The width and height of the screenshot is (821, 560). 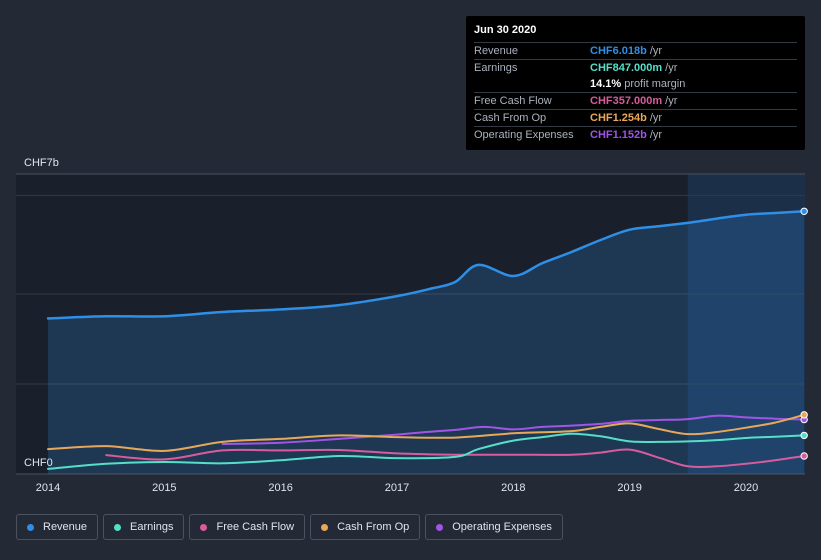 What do you see at coordinates (618, 51) in the screenshot?
I see `tooltip-row-value: CHF6.018b` at bounding box center [618, 51].